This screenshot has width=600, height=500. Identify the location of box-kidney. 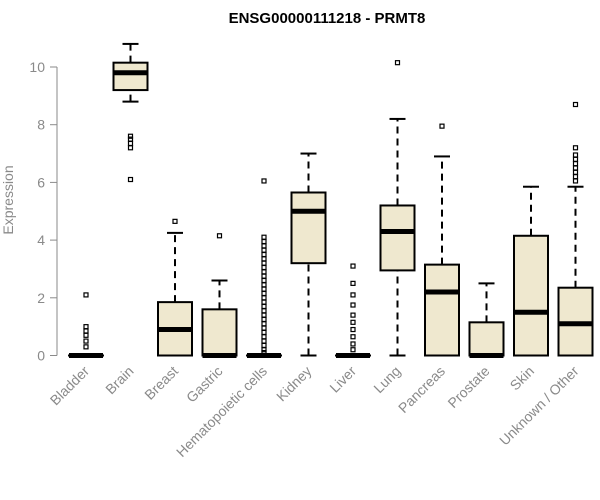
(308, 254).